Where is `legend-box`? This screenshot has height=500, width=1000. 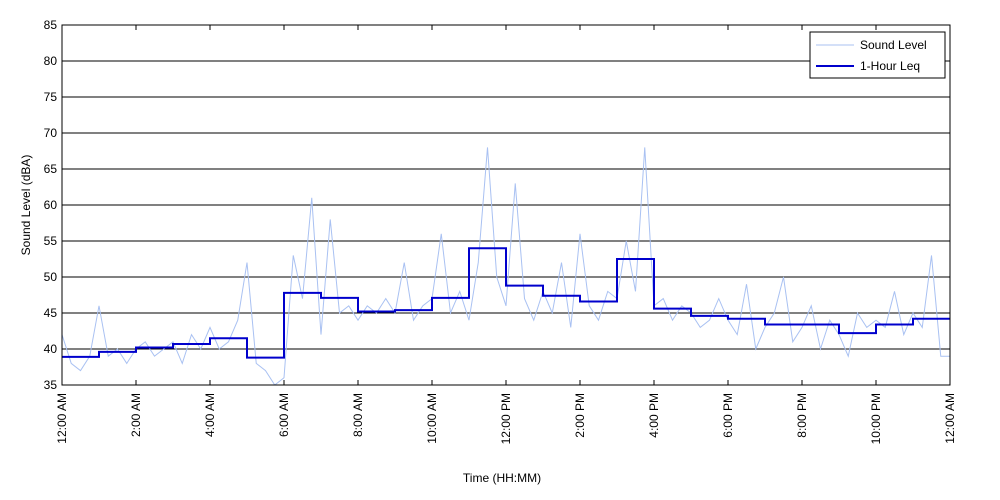 legend-box is located at coordinates (877, 55).